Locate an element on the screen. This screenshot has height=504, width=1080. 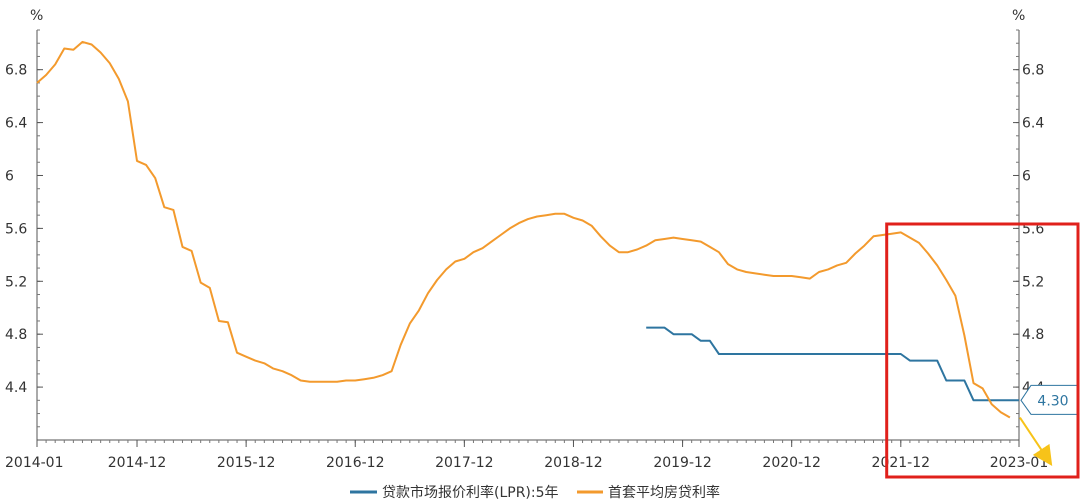
x-tick-label: 2014-12 is located at coordinates (137, 463).